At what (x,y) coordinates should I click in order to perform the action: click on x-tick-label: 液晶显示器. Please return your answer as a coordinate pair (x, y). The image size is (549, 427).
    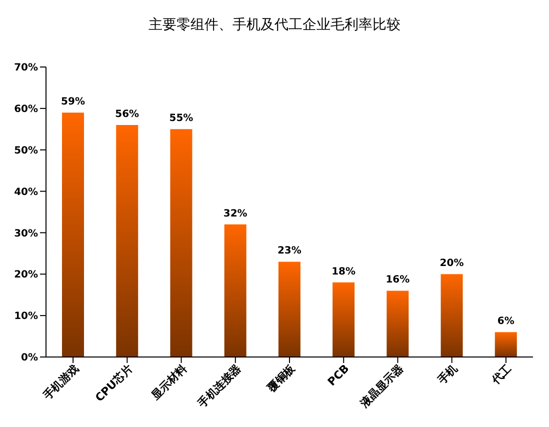
    Looking at the image, I should click on (381, 386).